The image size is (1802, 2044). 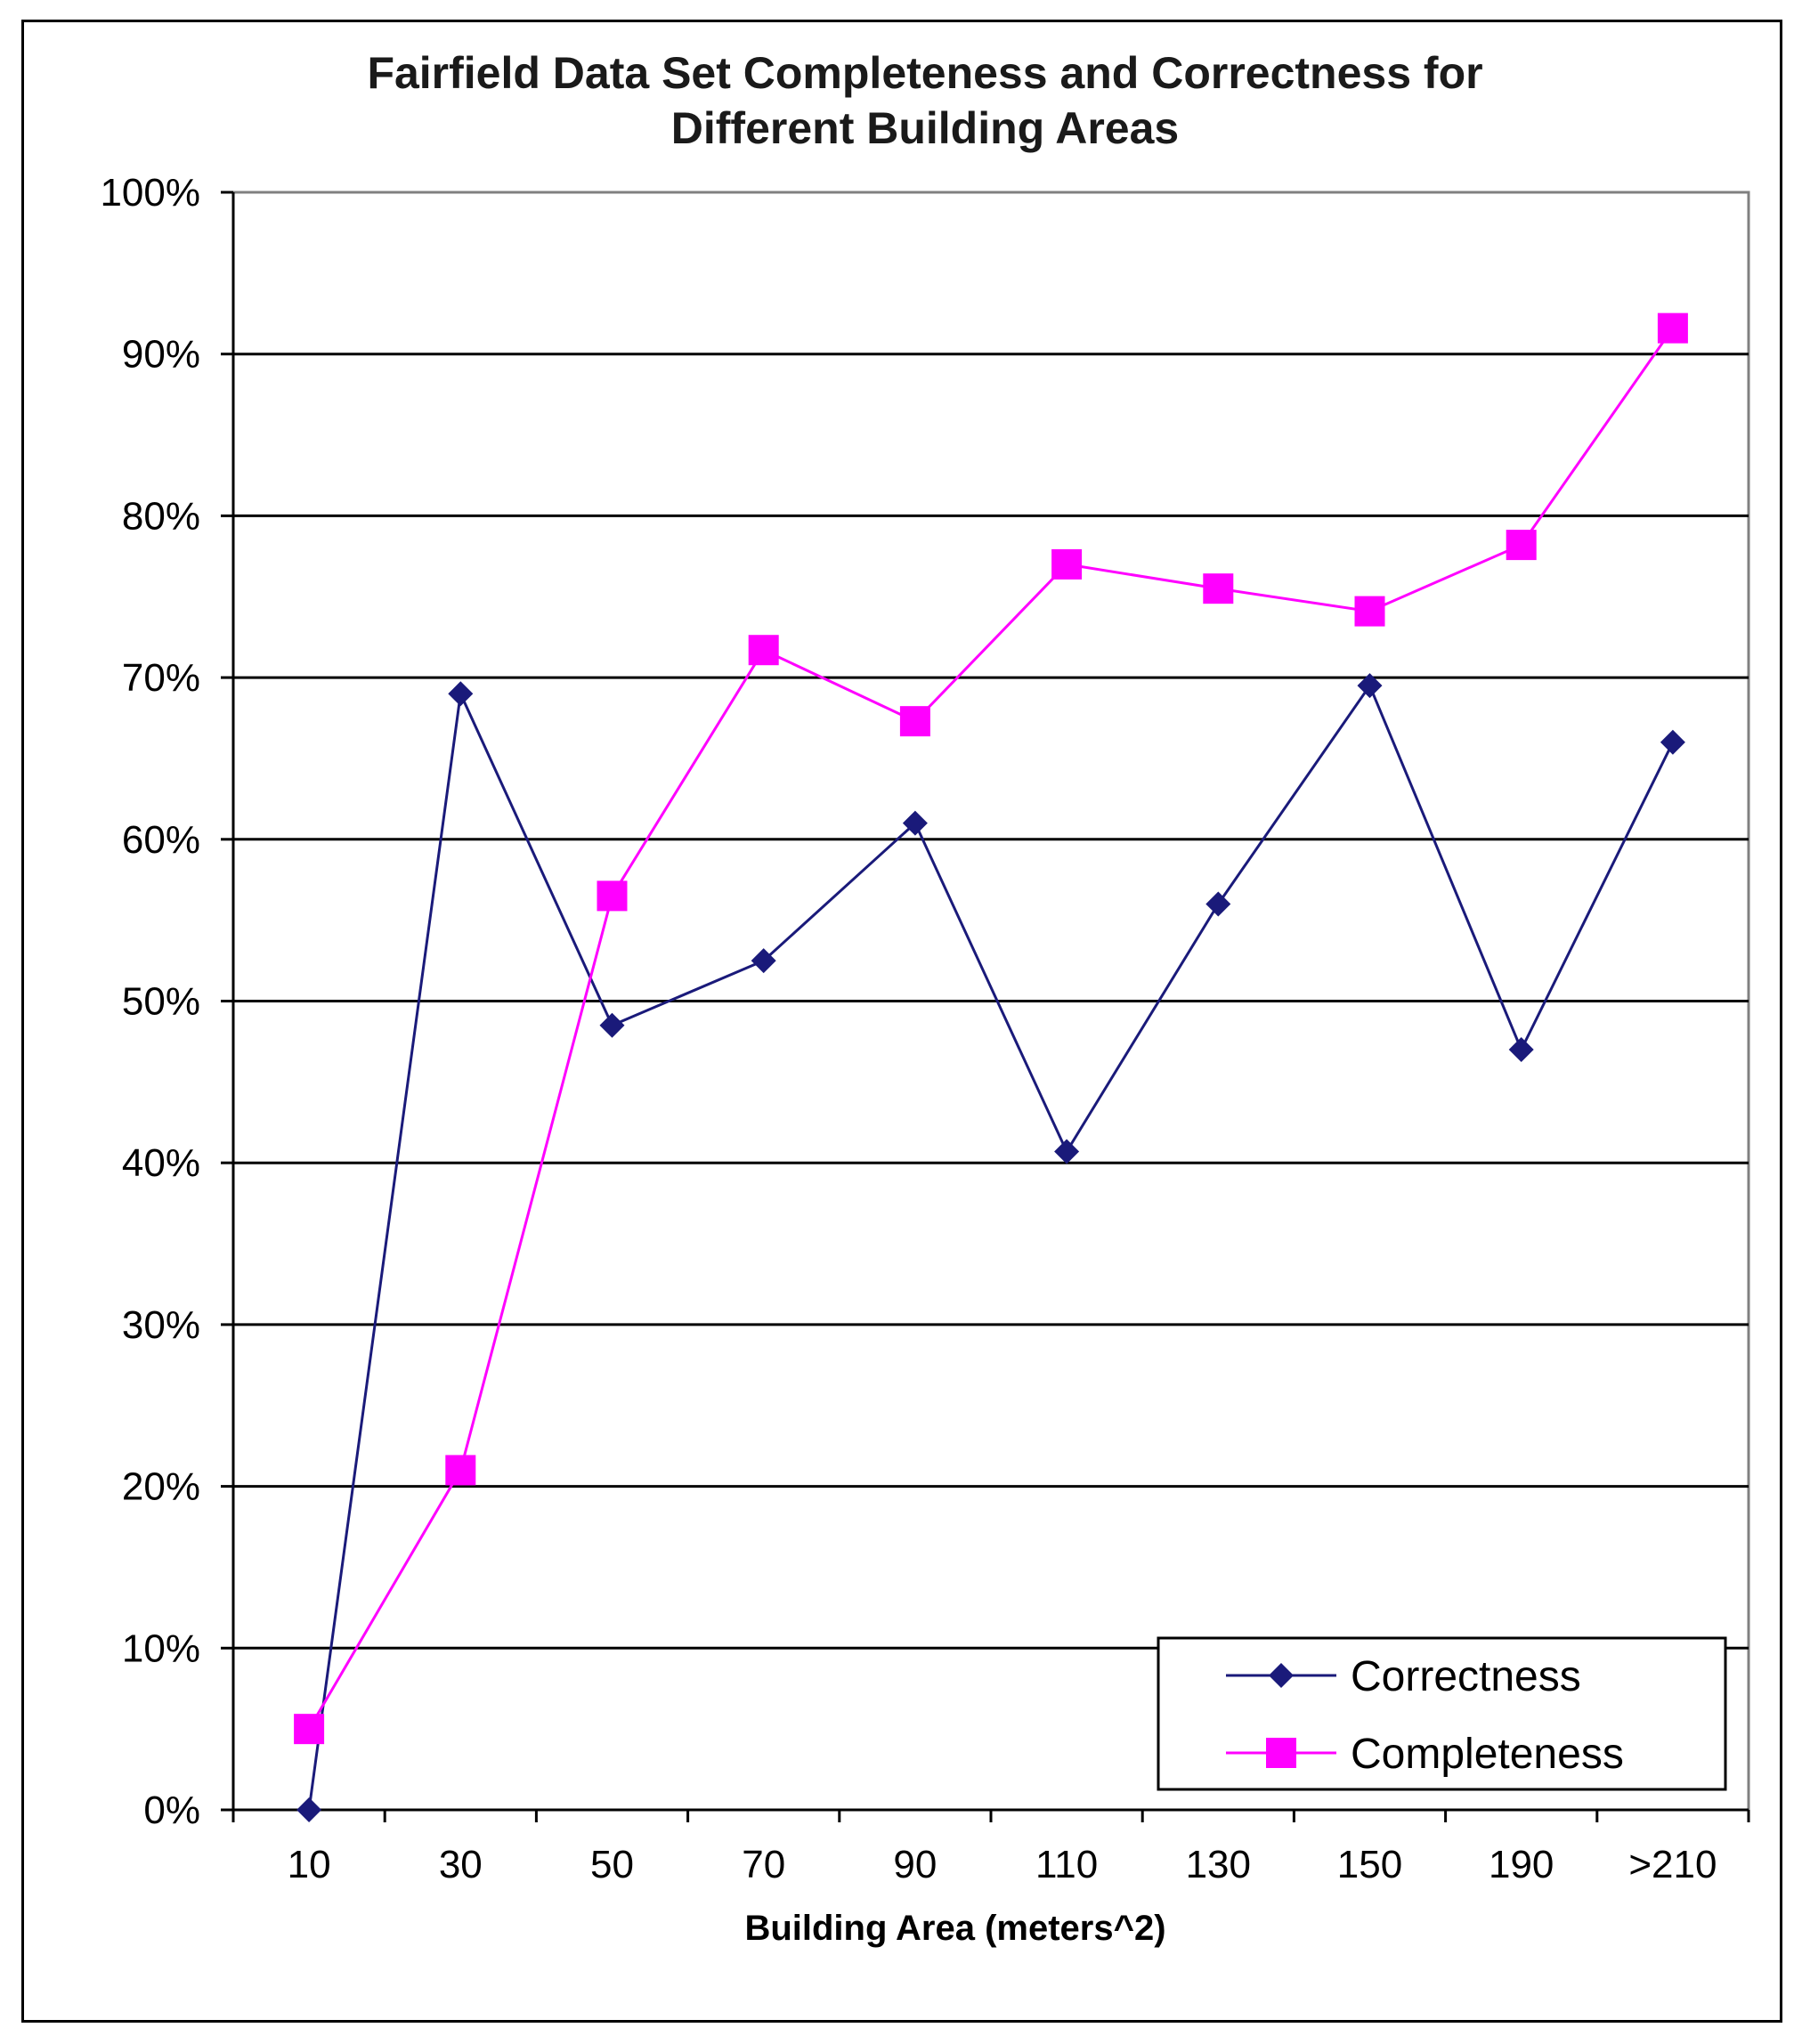 I want to click on x-tick-label-3: 70, so click(x=763, y=1864).